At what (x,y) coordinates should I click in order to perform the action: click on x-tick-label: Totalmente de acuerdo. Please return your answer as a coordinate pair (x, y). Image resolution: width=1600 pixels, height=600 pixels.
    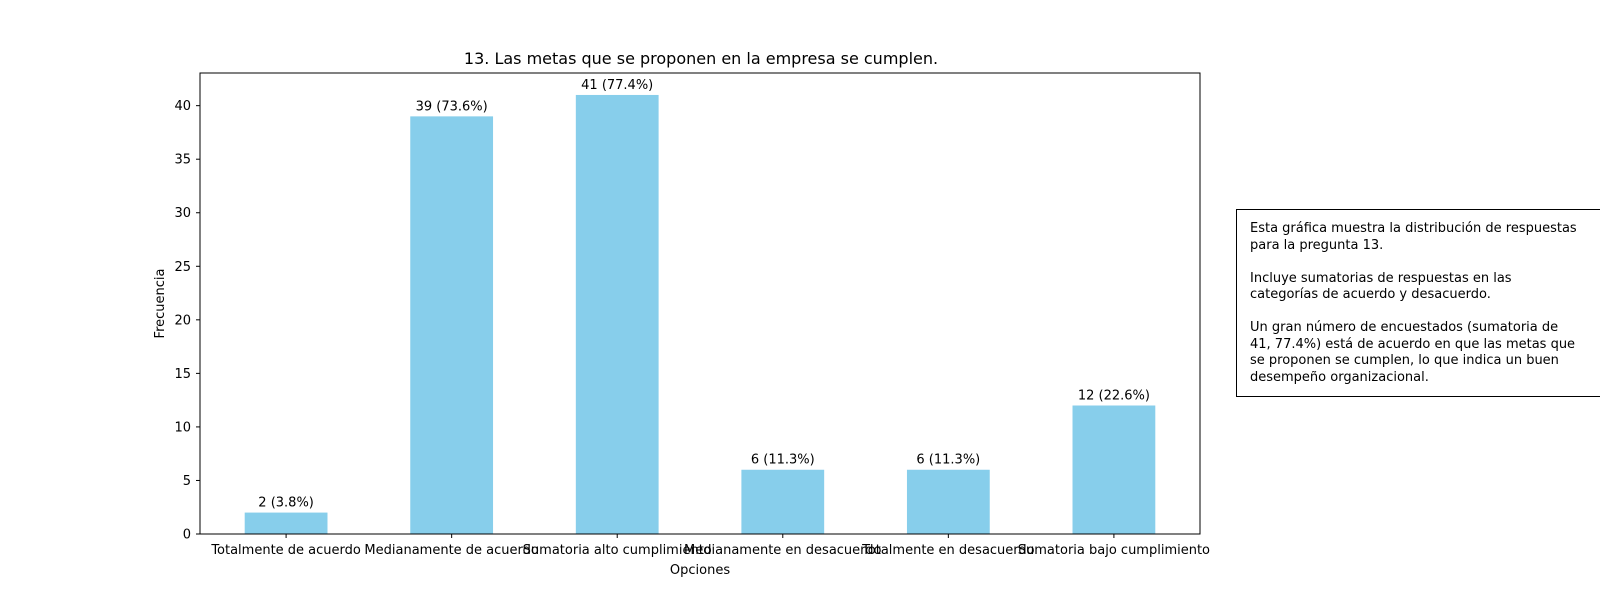
    Looking at the image, I should click on (285, 550).